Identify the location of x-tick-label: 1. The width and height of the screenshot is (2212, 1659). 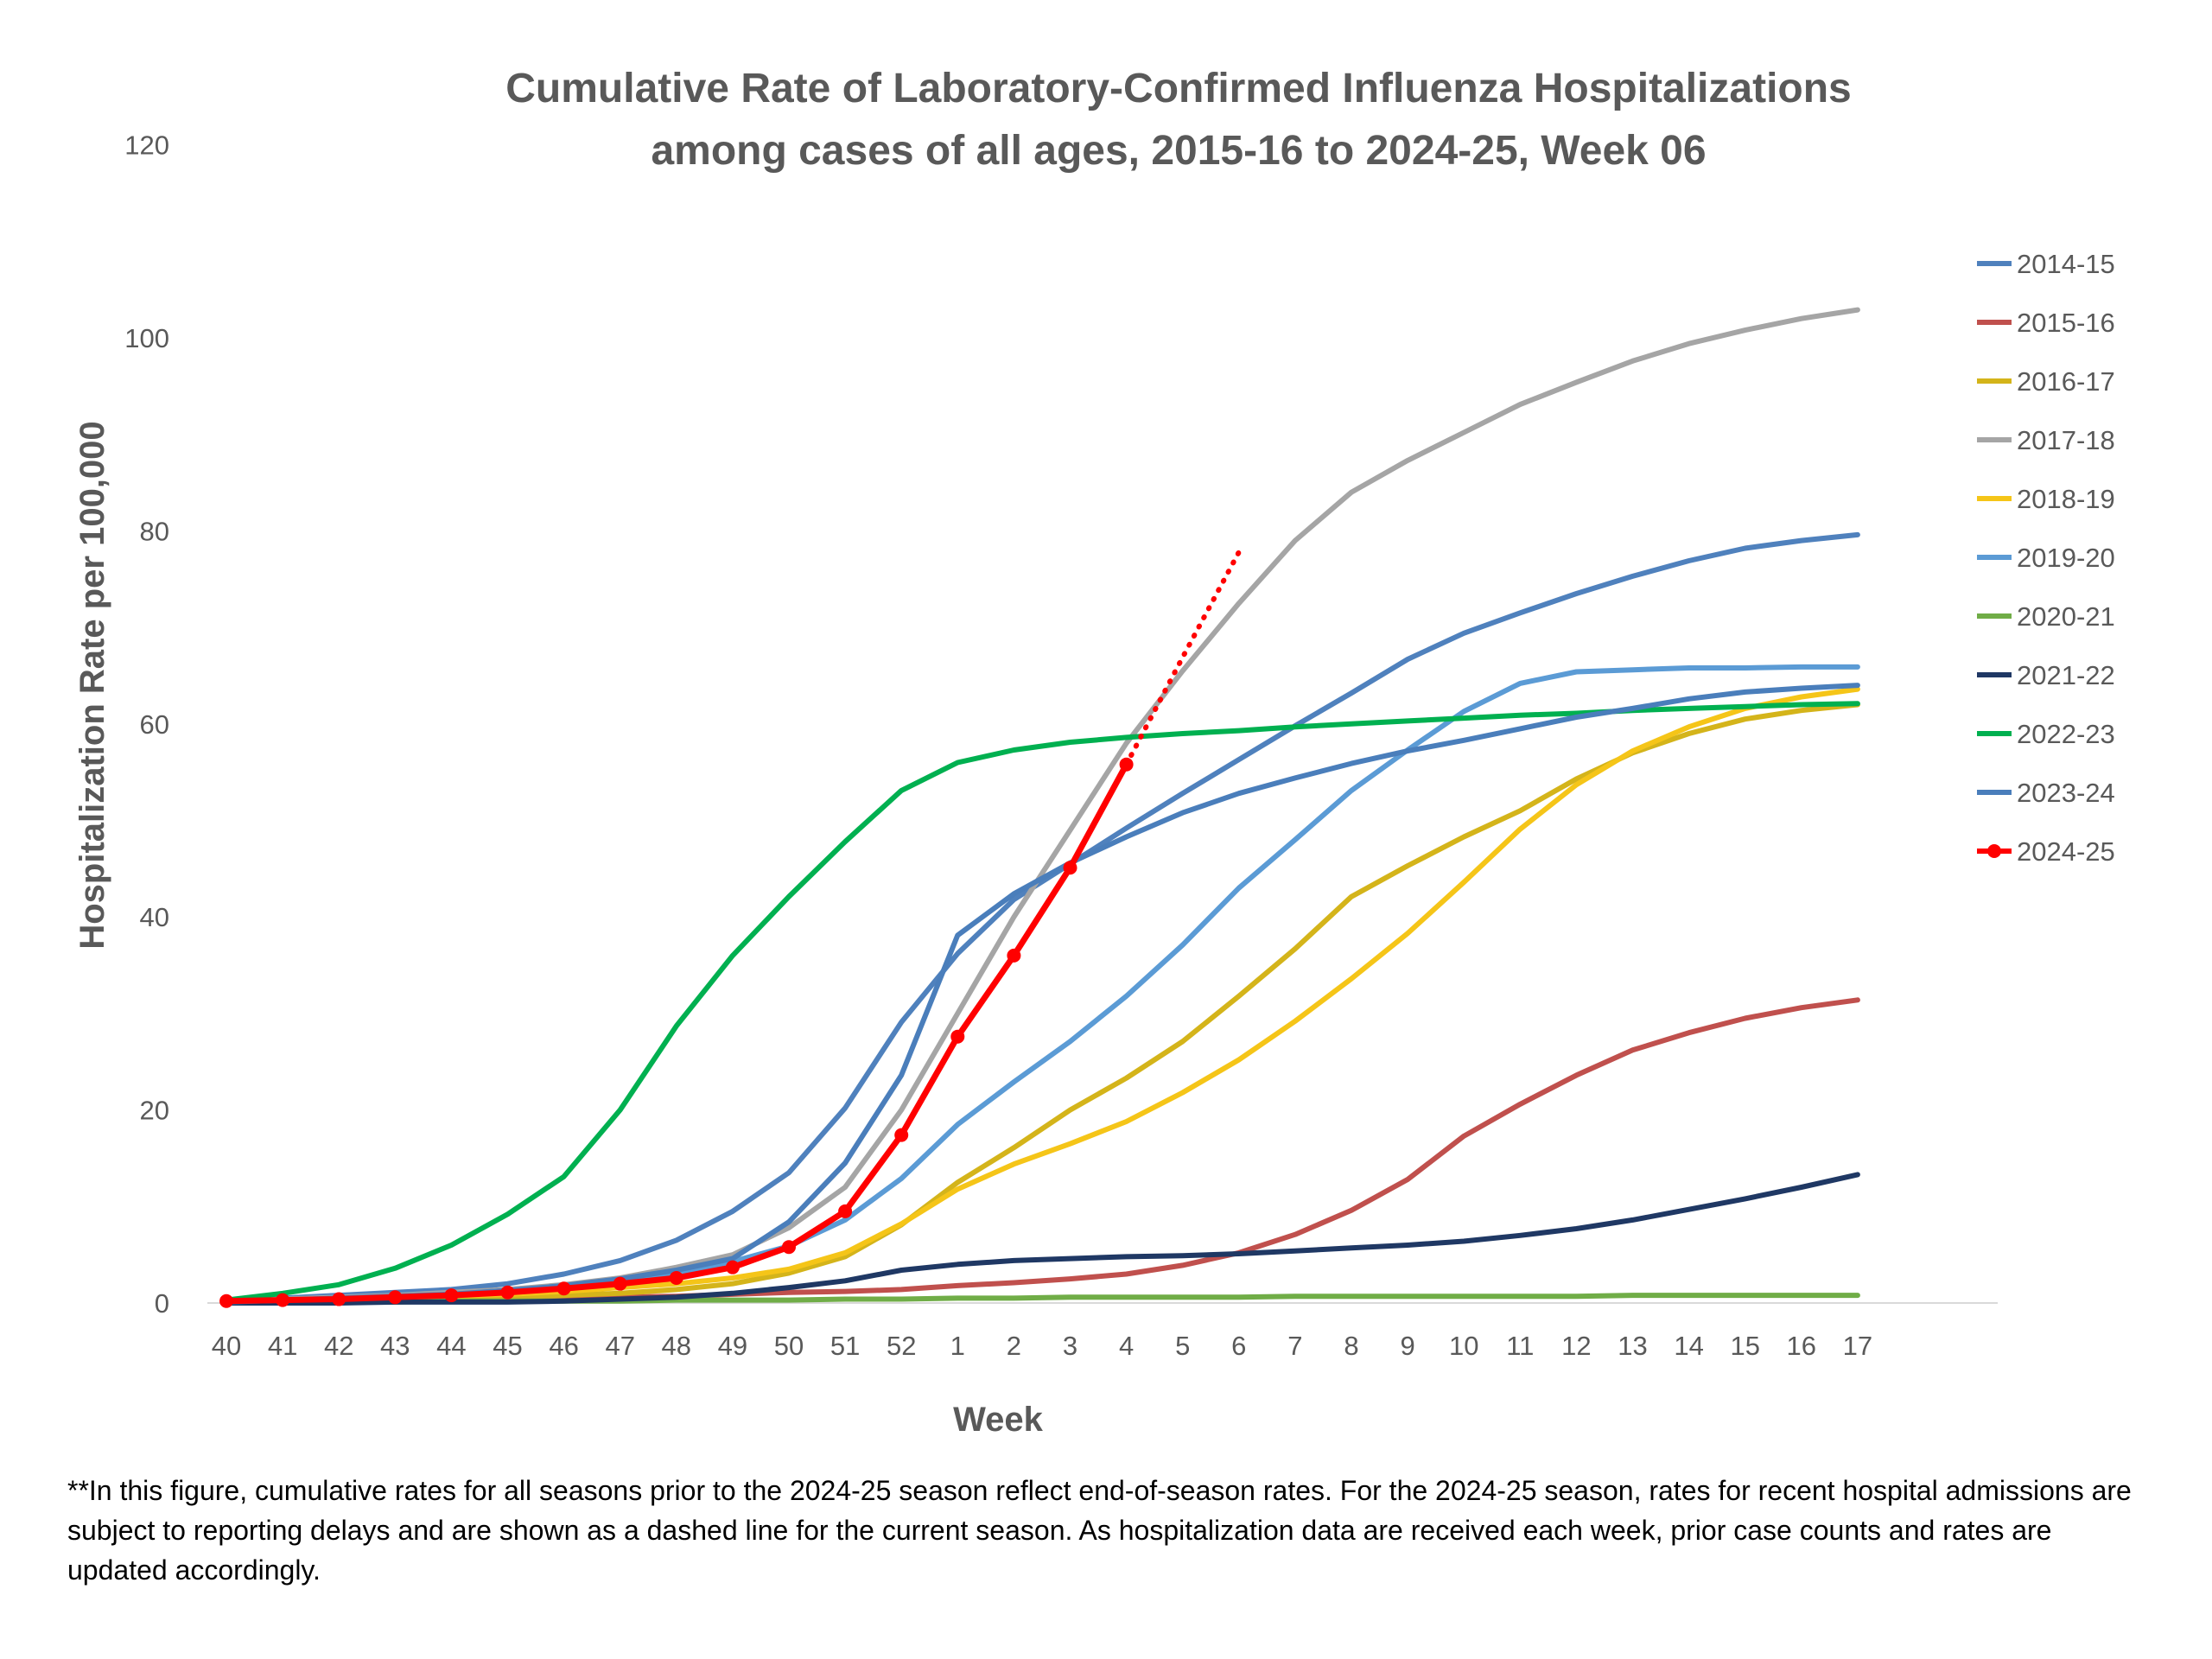
(957, 1346).